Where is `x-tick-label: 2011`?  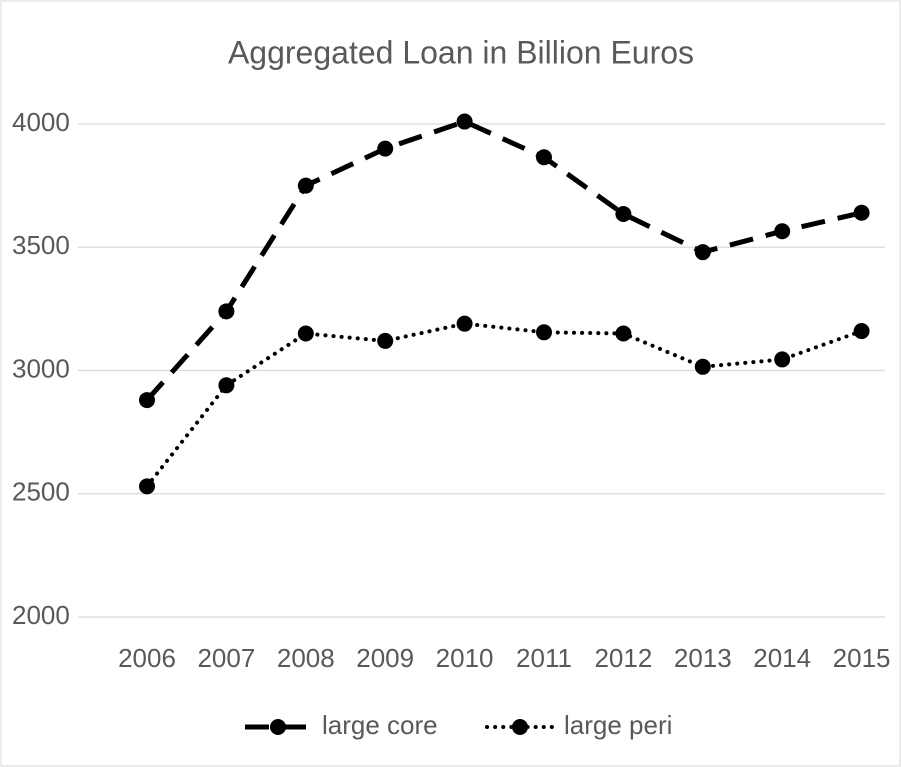
x-tick-label: 2011 is located at coordinates (544, 658).